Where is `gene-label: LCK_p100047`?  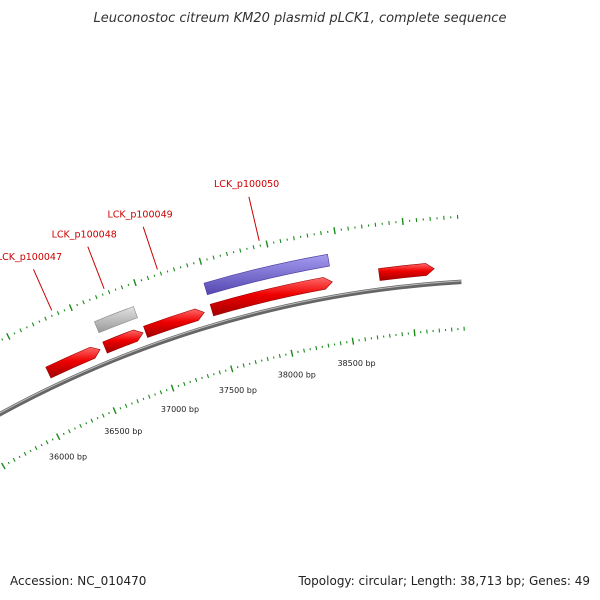 gene-label: LCK_p100047 is located at coordinates (31, 257).